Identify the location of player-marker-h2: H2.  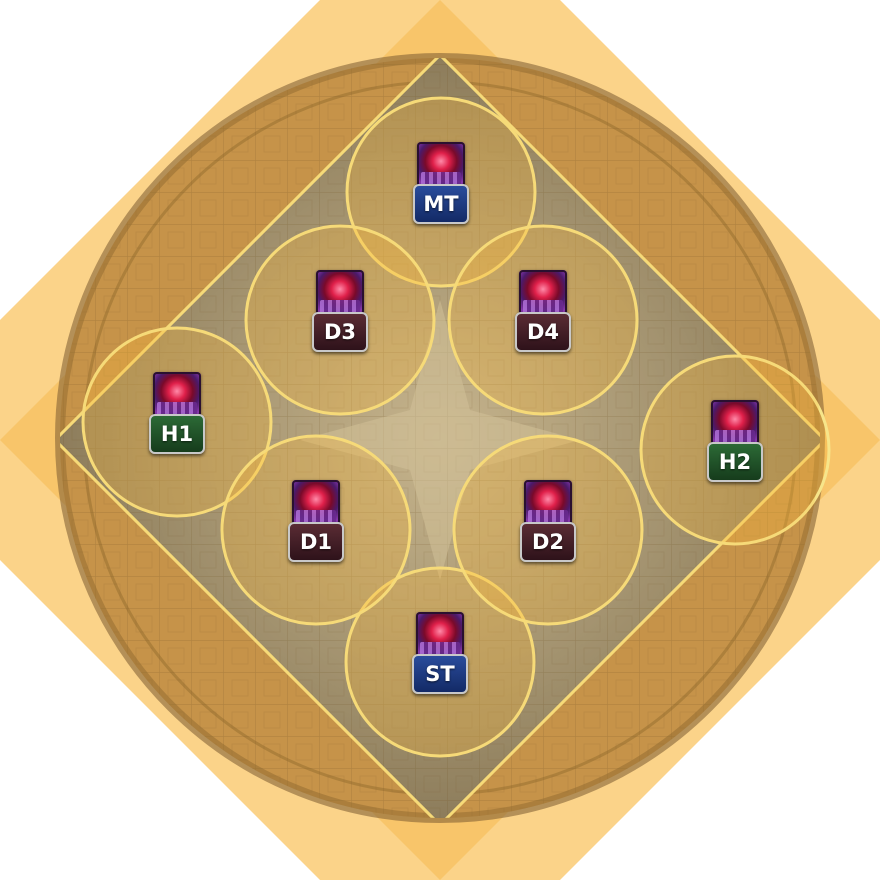
(735, 441).